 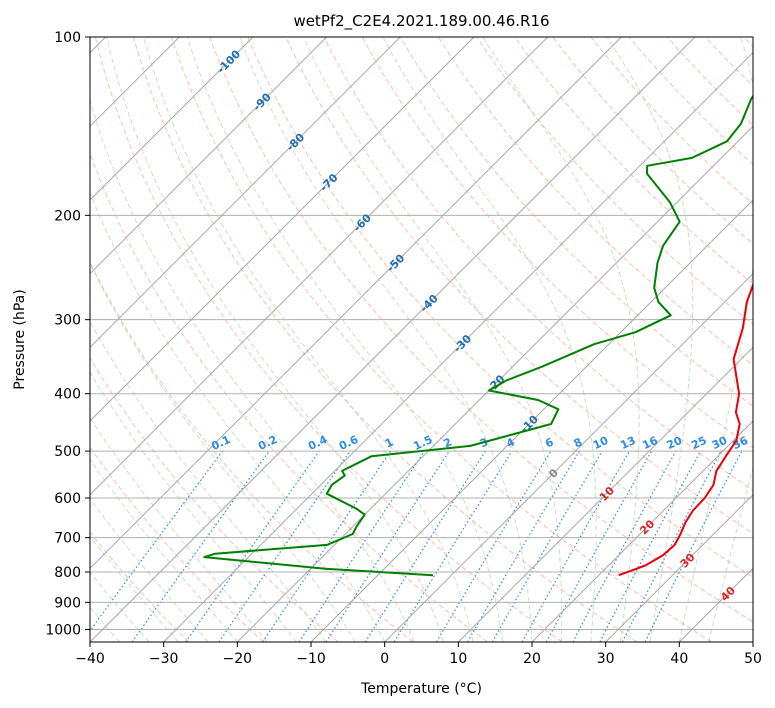 I want to click on x-tick-label: −40, so click(x=90, y=659).